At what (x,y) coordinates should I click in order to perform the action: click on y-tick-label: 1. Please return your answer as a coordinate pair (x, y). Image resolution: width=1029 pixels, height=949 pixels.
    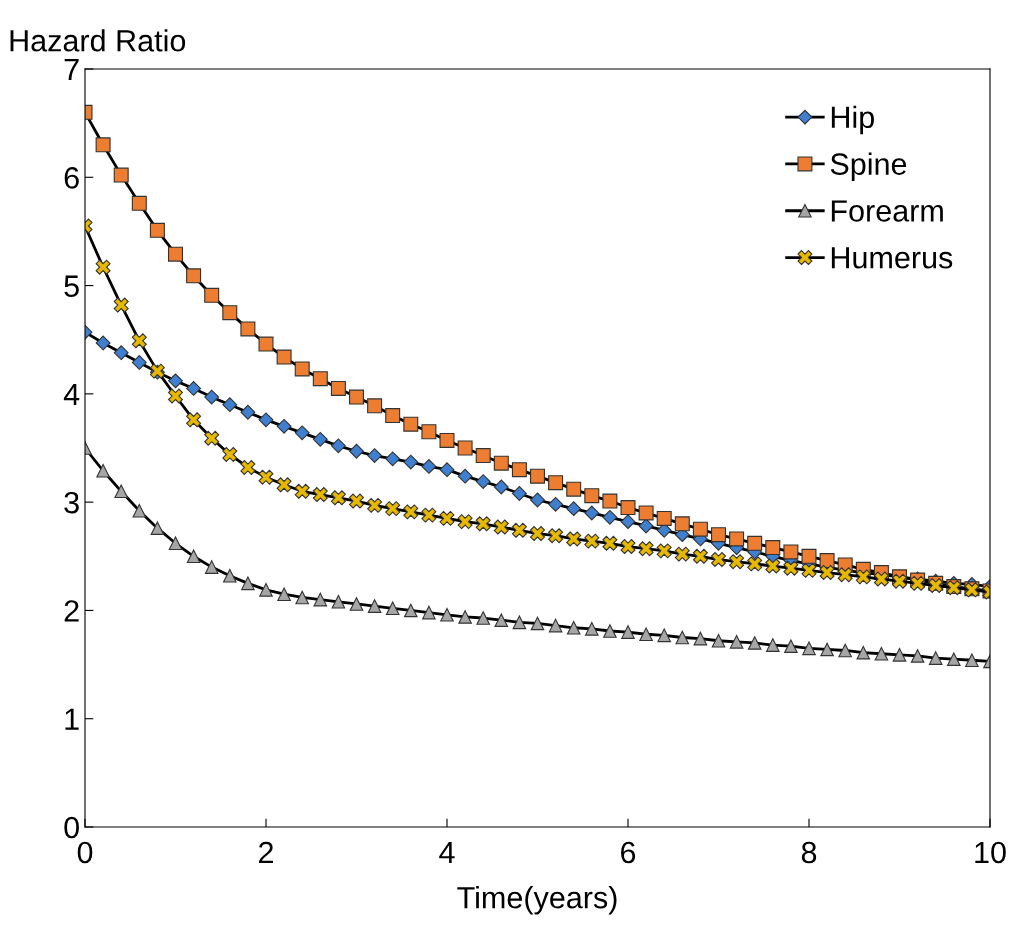
    Looking at the image, I should click on (72, 719).